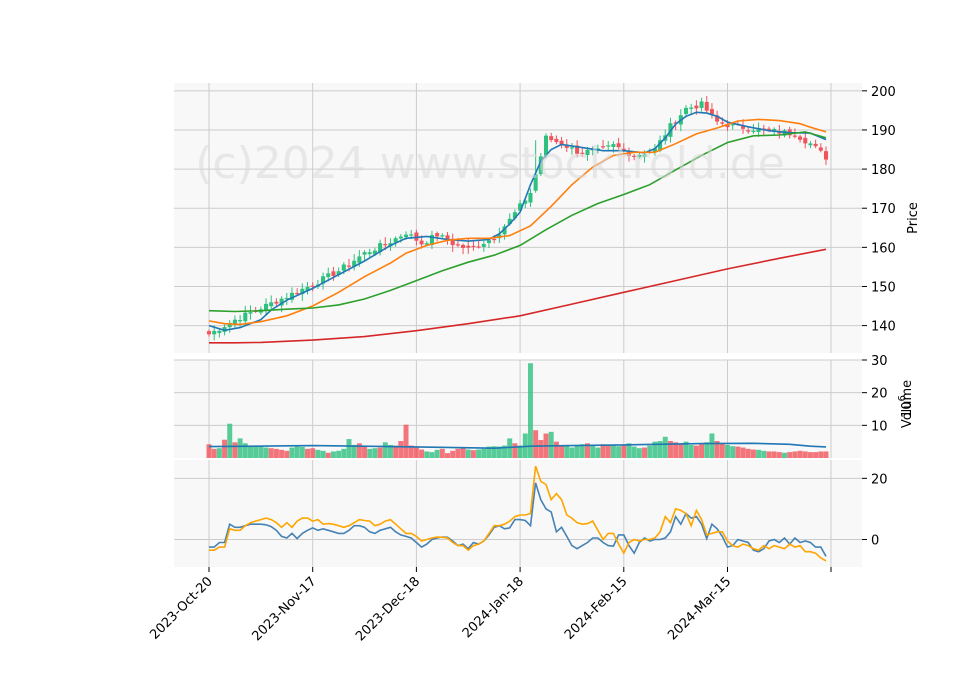 Image resolution: width=960 pixels, height=690 pixels. What do you see at coordinates (875, 540) in the screenshot?
I see `y-tick-label: 0` at bounding box center [875, 540].